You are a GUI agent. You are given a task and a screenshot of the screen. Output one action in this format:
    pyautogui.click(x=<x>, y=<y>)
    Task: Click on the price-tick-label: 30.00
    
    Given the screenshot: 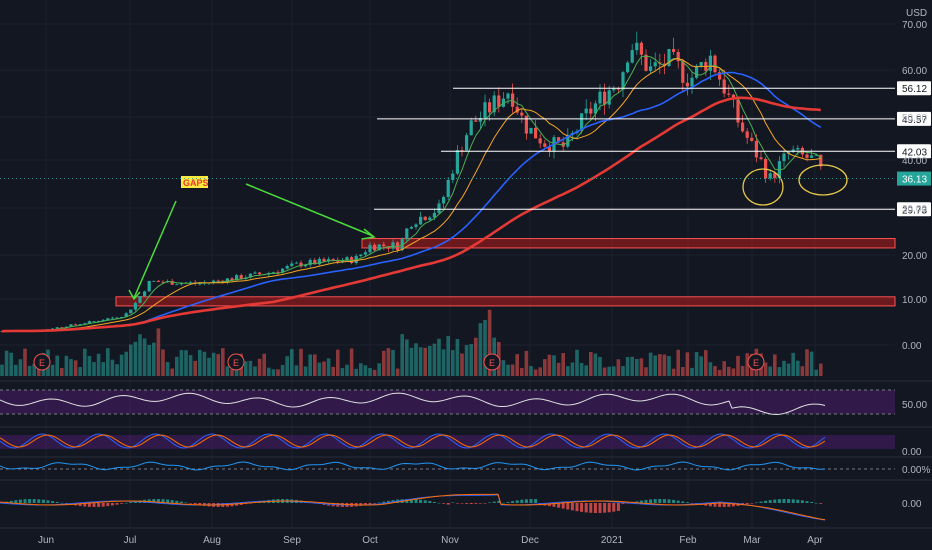 What is the action you would take?
    pyautogui.click(x=914, y=209)
    